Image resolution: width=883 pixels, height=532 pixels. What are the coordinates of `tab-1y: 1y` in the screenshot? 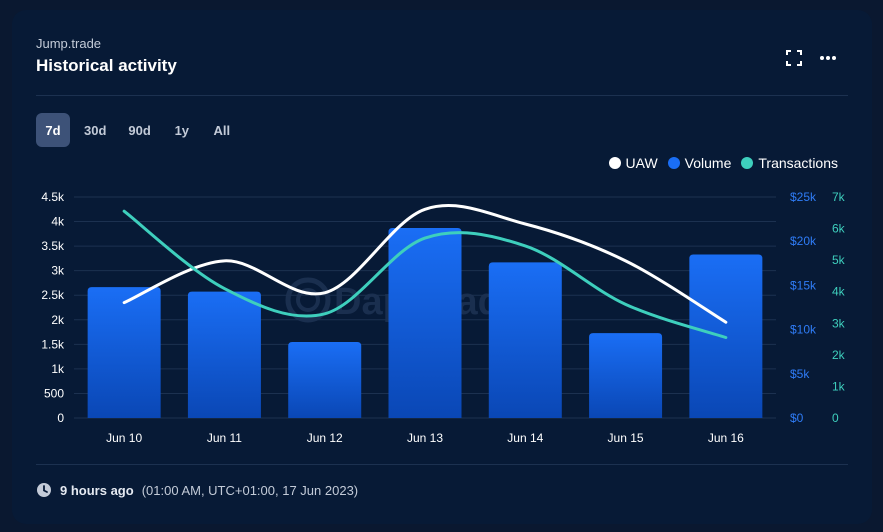 It's located at (182, 130).